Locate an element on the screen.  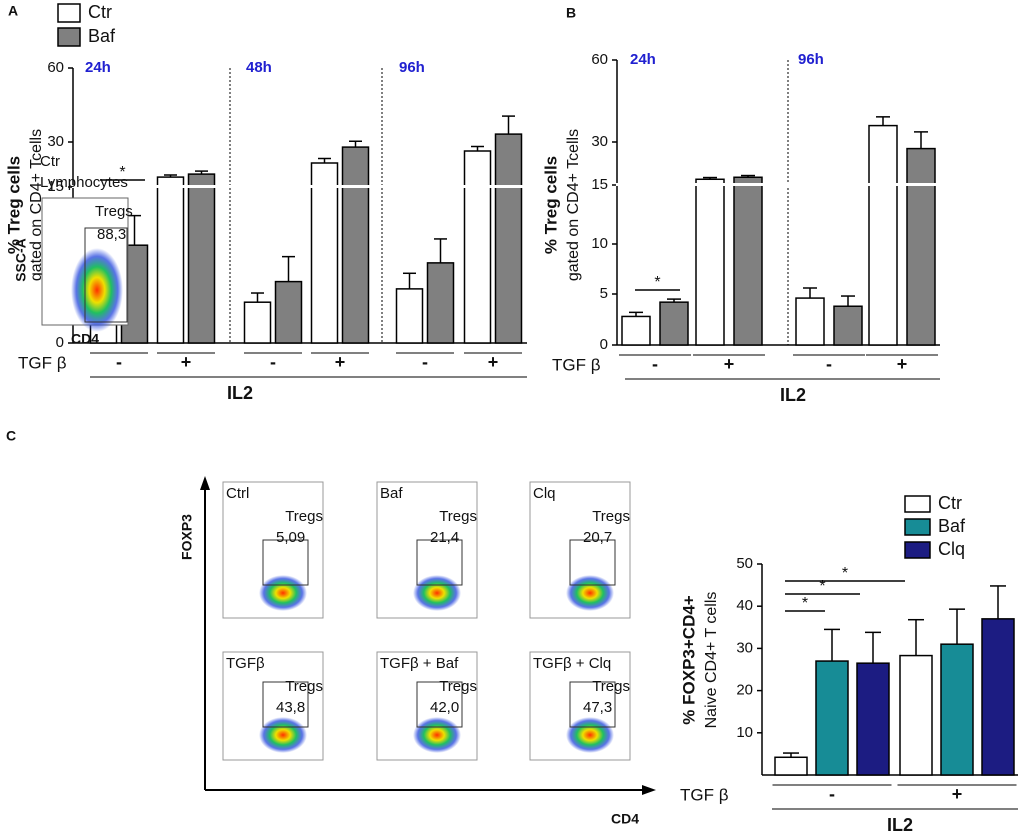
y-label: % FOXP3+CD4+ is located at coordinates (688, 660).